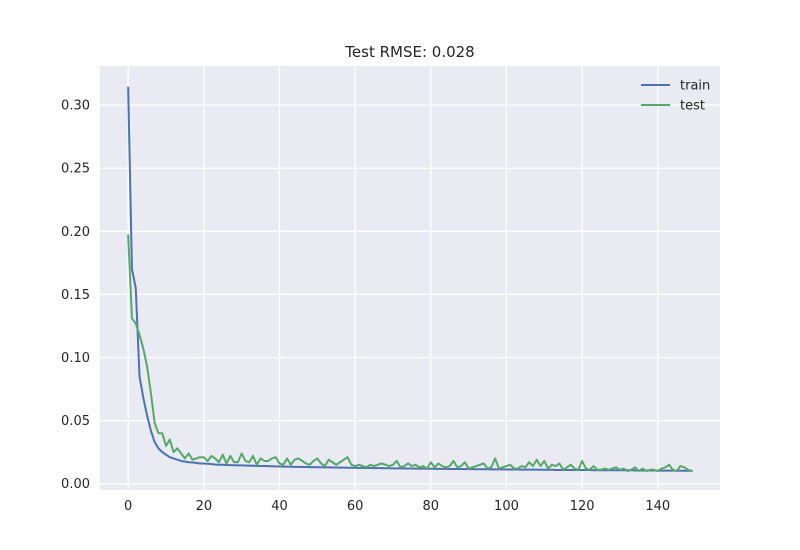  What do you see at coordinates (695, 86) in the screenshot?
I see `legend-label-train: train` at bounding box center [695, 86].